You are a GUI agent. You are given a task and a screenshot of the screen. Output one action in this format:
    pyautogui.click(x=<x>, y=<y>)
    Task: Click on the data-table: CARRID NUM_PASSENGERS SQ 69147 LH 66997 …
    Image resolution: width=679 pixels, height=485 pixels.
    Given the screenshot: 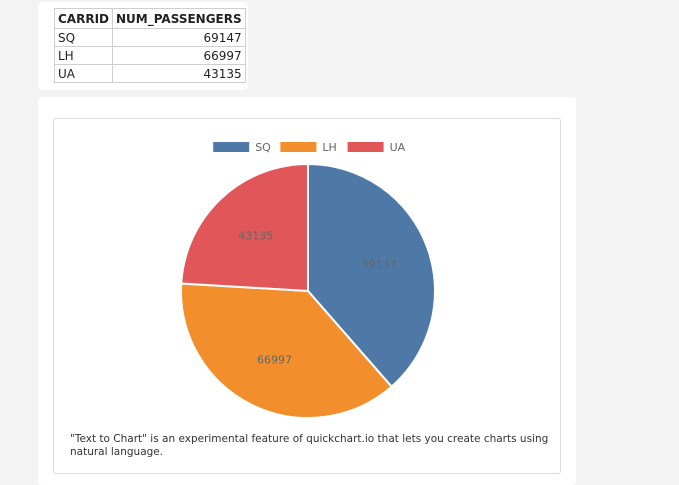 What is the action you would take?
    pyautogui.click(x=150, y=45)
    